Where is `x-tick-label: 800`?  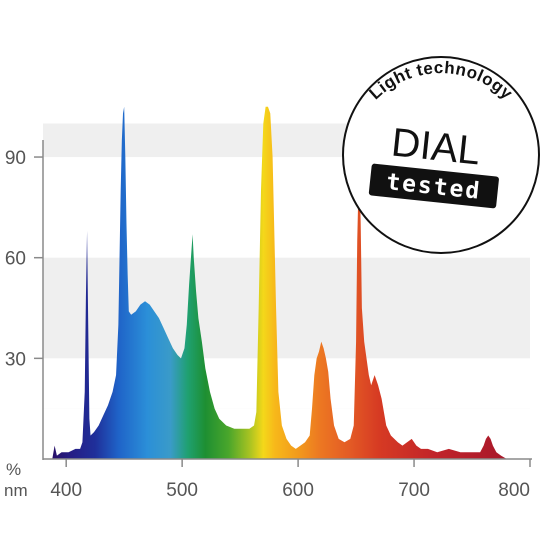
x-tick-label: 800 is located at coordinates (514, 490).